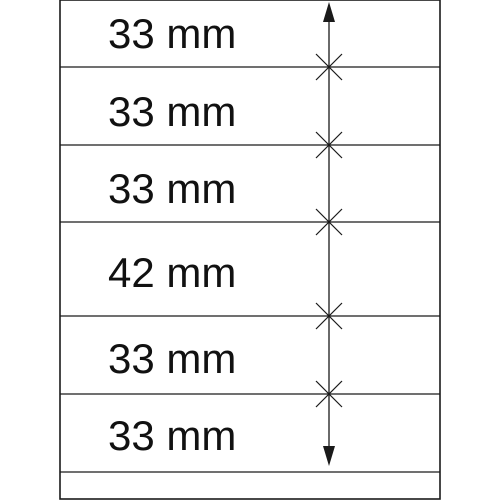 This screenshot has height=500, width=500. Describe the element at coordinates (329, 456) in the screenshot. I see `arrow-down-icon` at that location.